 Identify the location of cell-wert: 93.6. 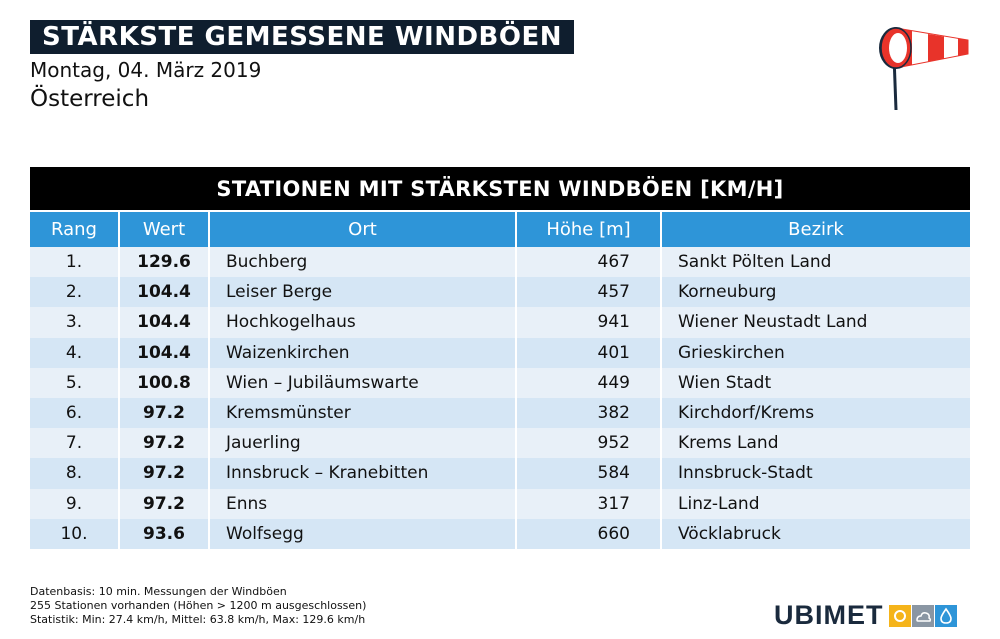
(165, 533).